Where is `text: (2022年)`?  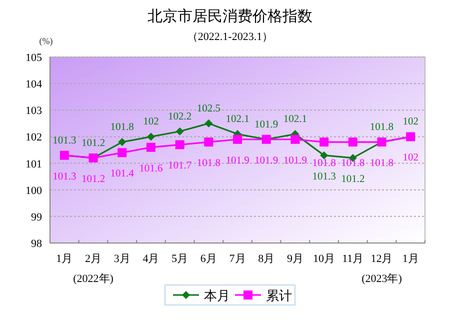
text: (2022年) is located at coordinates (93, 279).